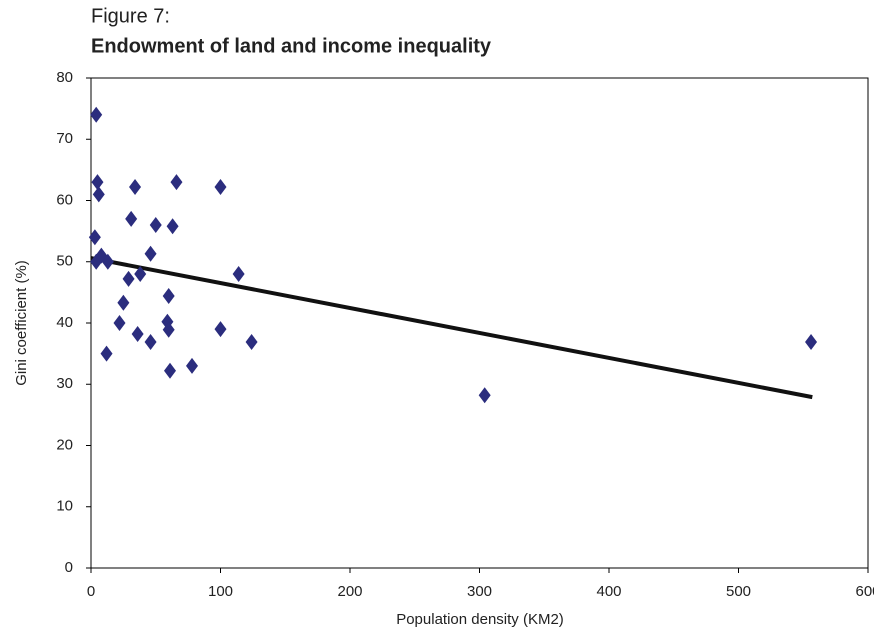  What do you see at coordinates (64, 199) in the screenshot?
I see `y-tick-label: 60` at bounding box center [64, 199].